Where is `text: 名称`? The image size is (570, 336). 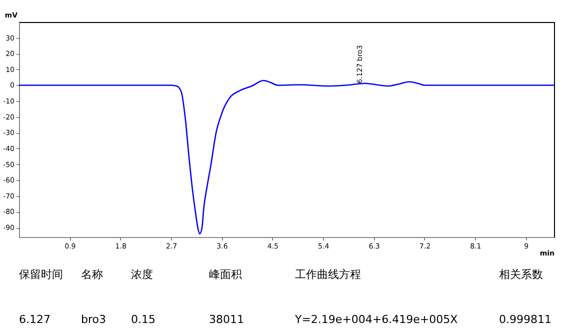 text: 名称 is located at coordinates (92, 274).